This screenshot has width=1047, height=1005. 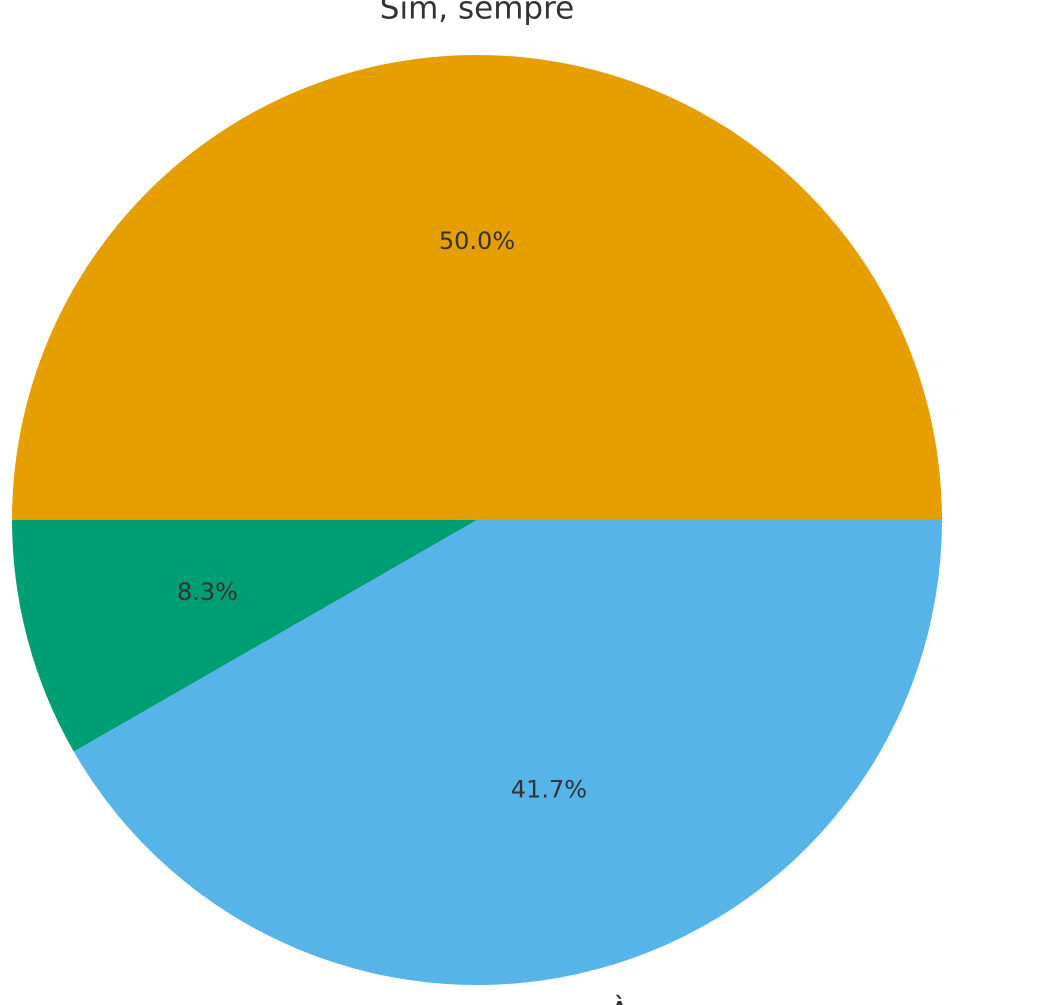 I want to click on pie-category-label: Sim, sempre, so click(x=477, y=13).